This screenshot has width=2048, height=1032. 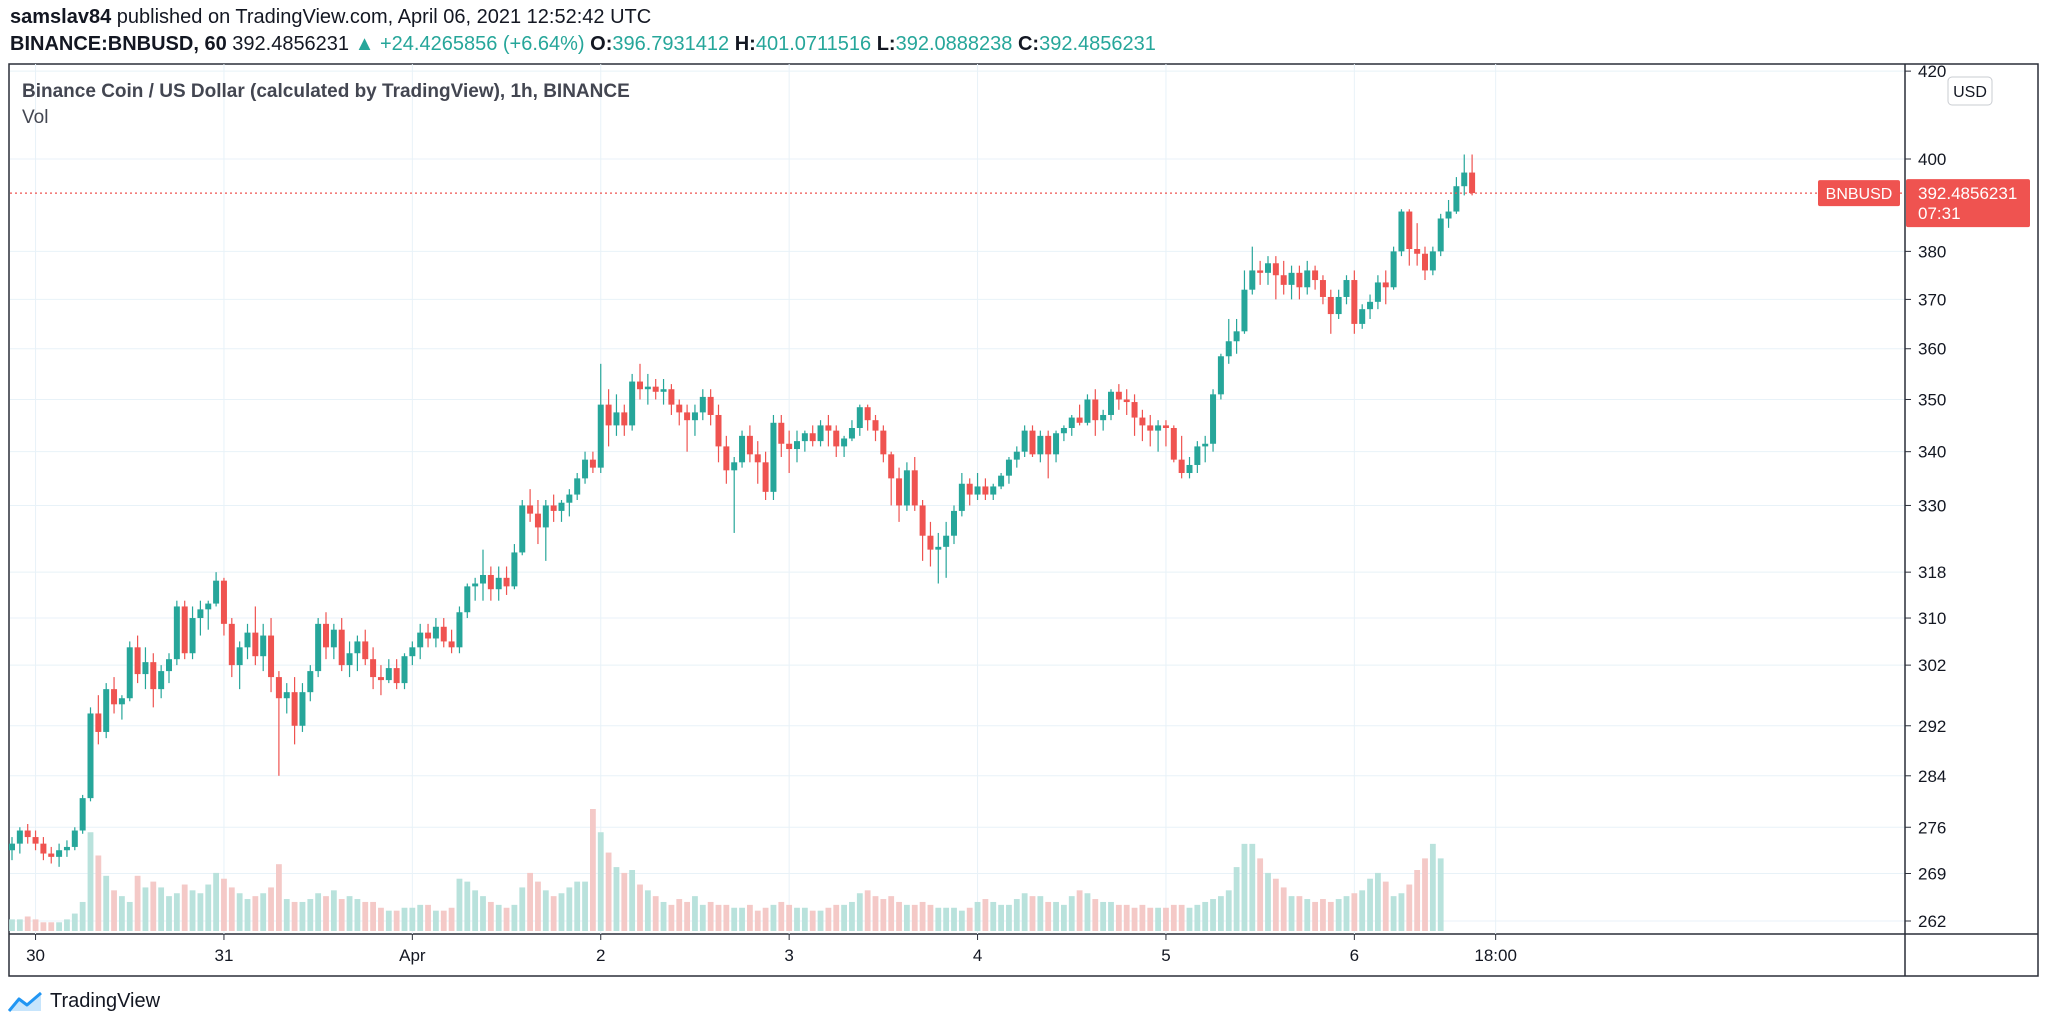 I want to click on author-name: samslav84, so click(x=61, y=17).